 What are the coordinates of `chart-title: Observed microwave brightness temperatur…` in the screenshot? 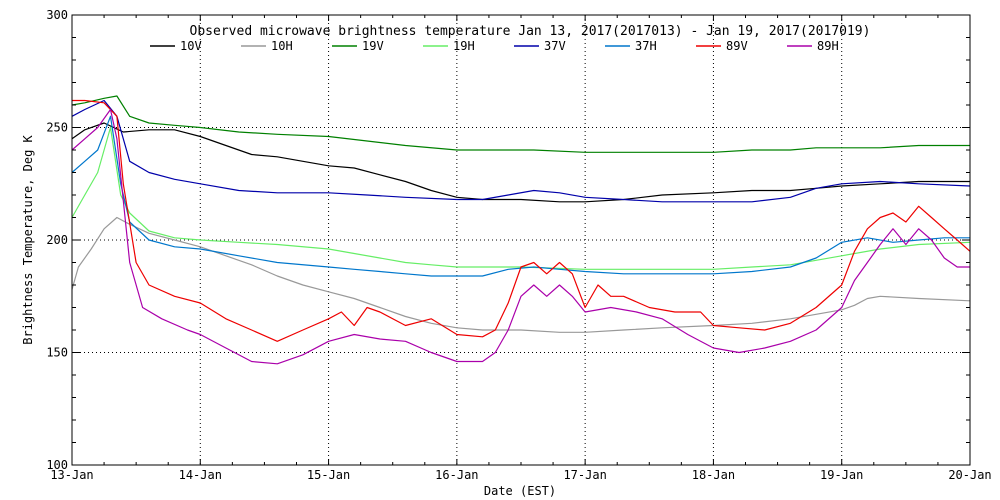 It's located at (530, 31).